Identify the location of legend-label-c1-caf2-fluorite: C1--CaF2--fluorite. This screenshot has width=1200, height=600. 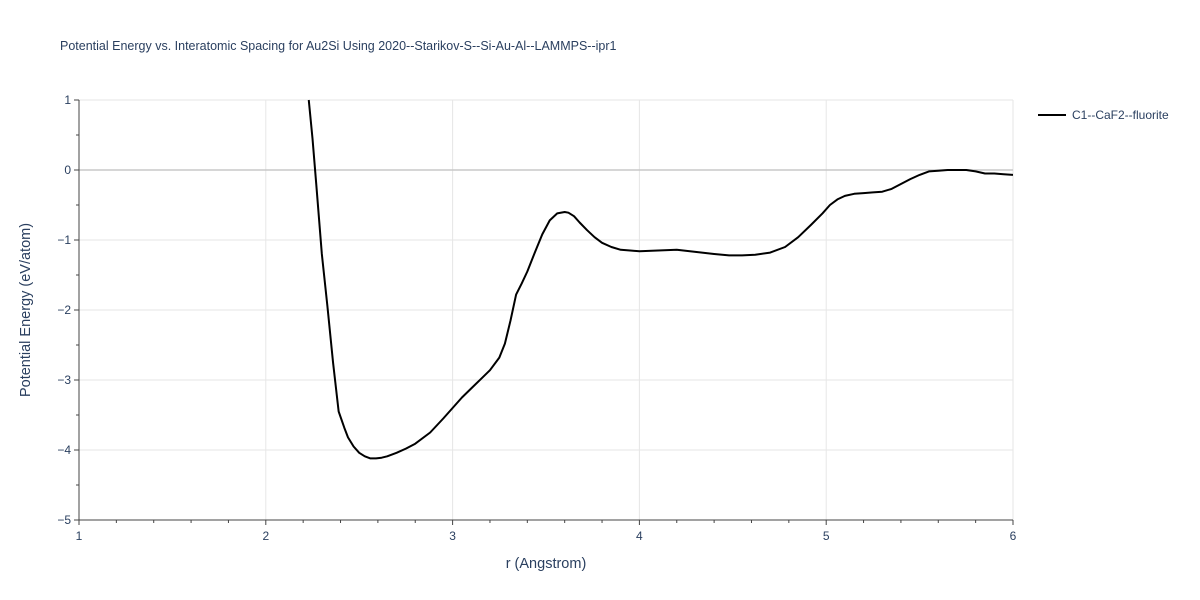
(1120, 115).